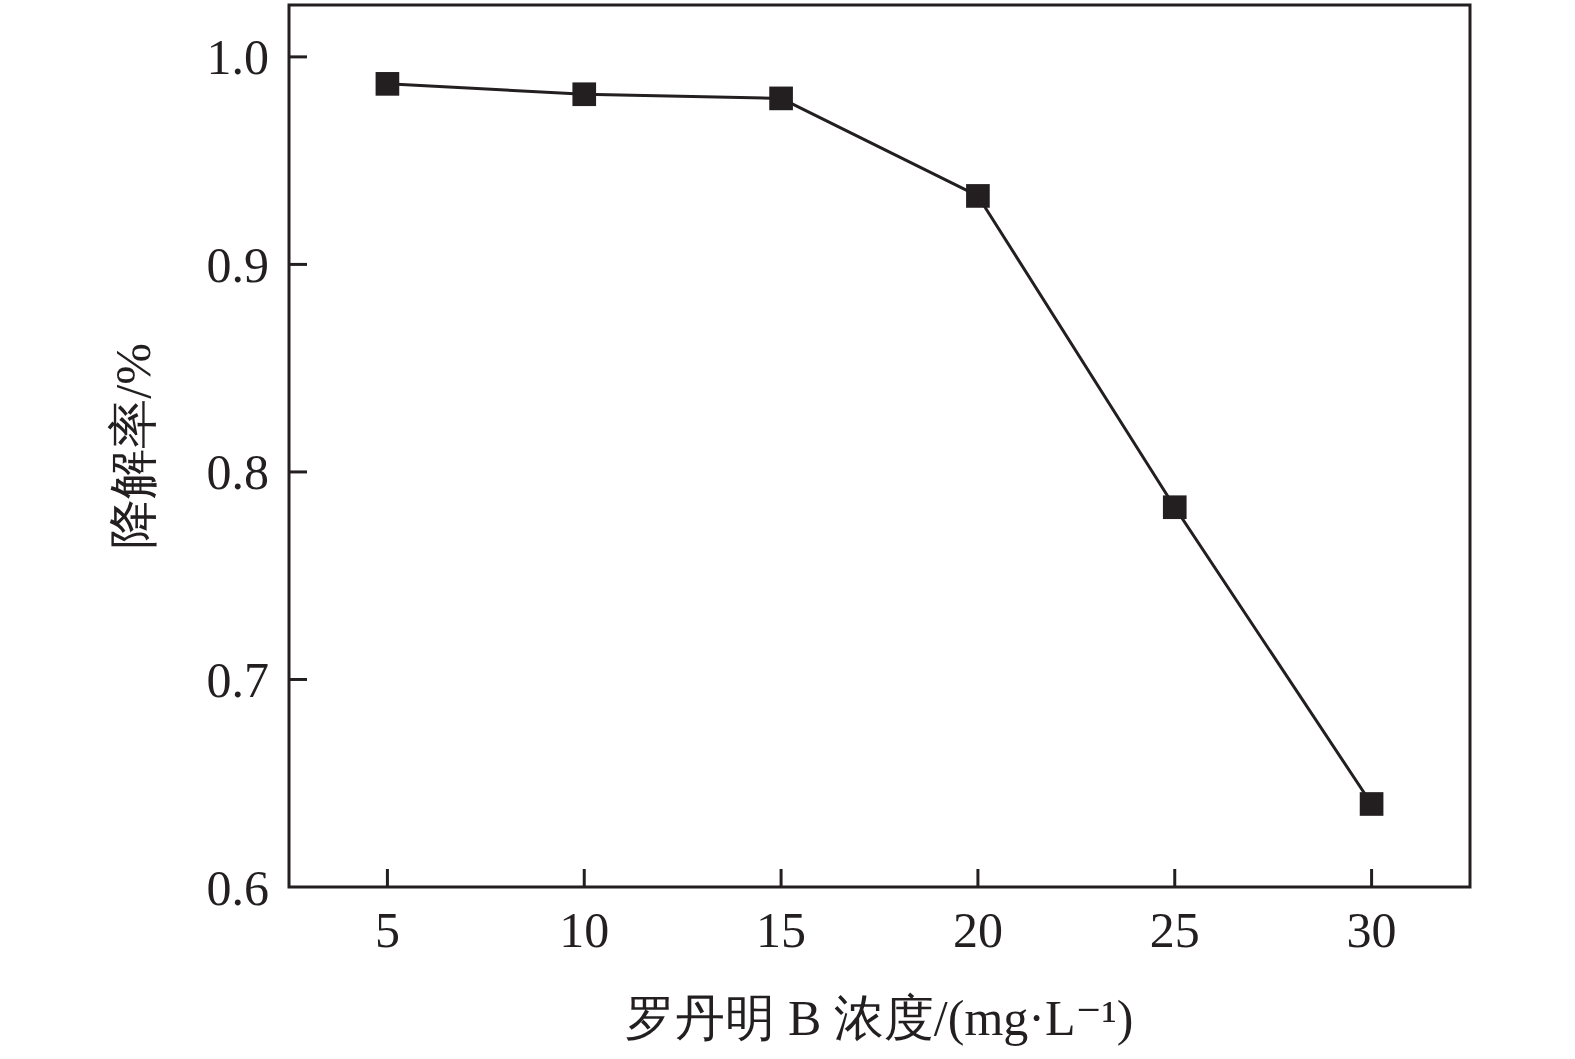  I want to click on x-axis-title: 罗丹明 B 浓度/(mg·L⁻¹), so click(879, 1018).